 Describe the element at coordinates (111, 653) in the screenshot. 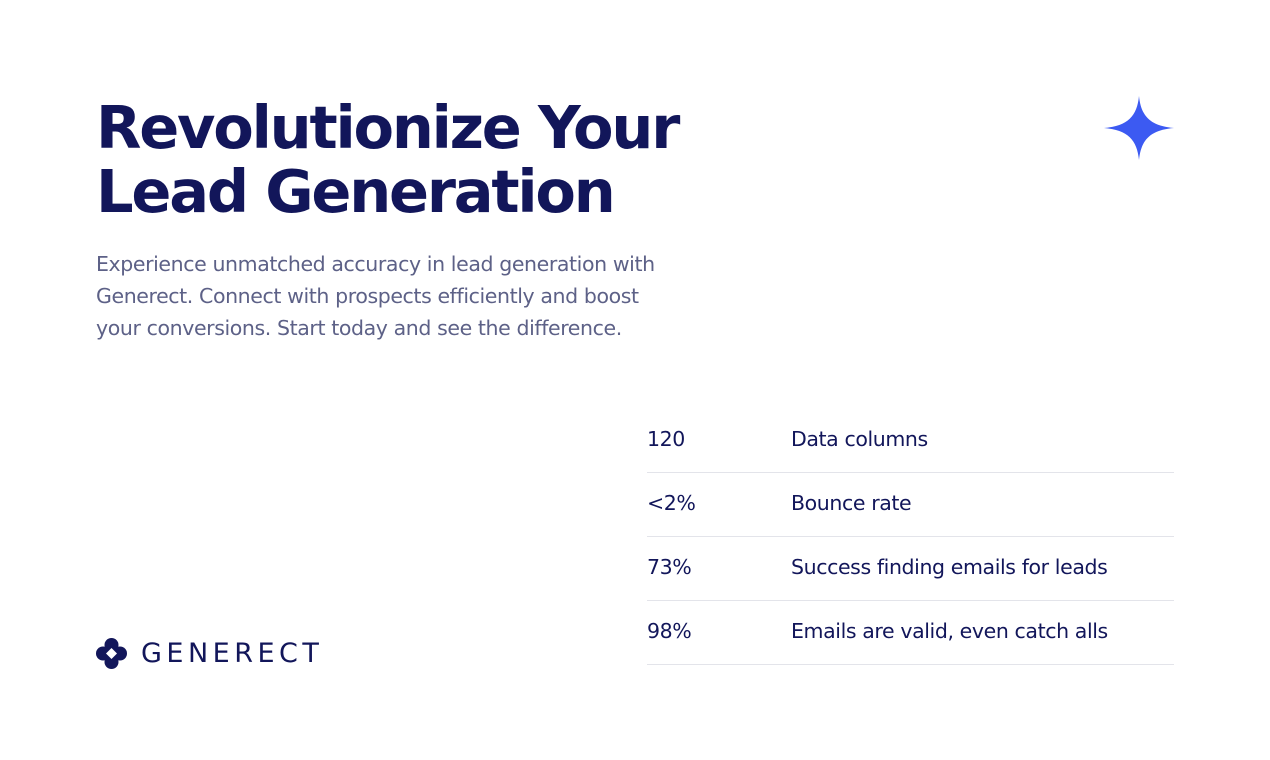

I see `logo-icon` at that location.